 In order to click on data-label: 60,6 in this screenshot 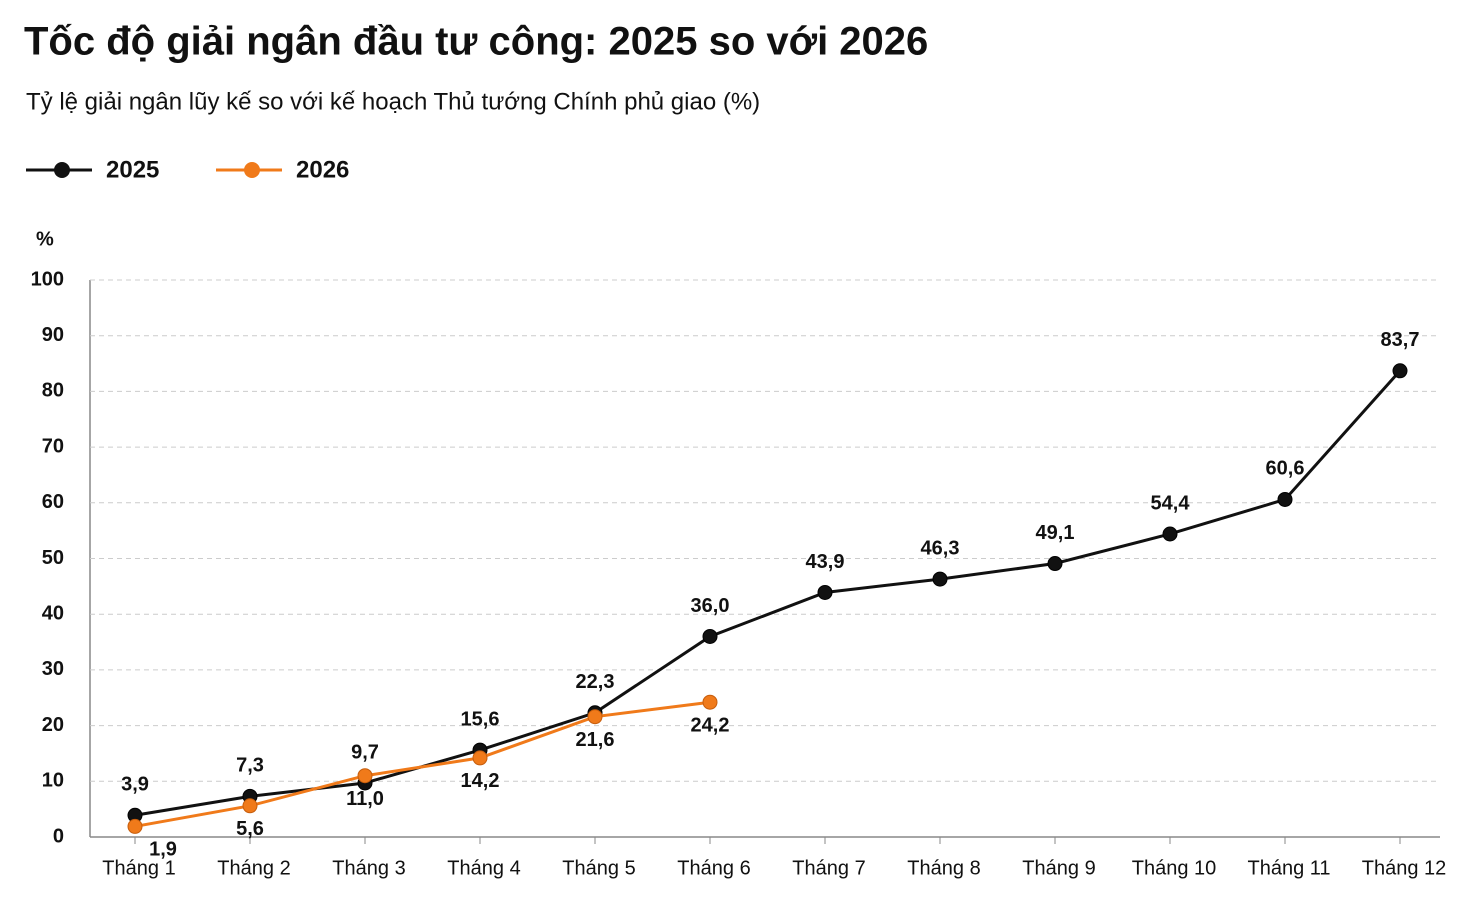, I will do `click(1285, 469)`.